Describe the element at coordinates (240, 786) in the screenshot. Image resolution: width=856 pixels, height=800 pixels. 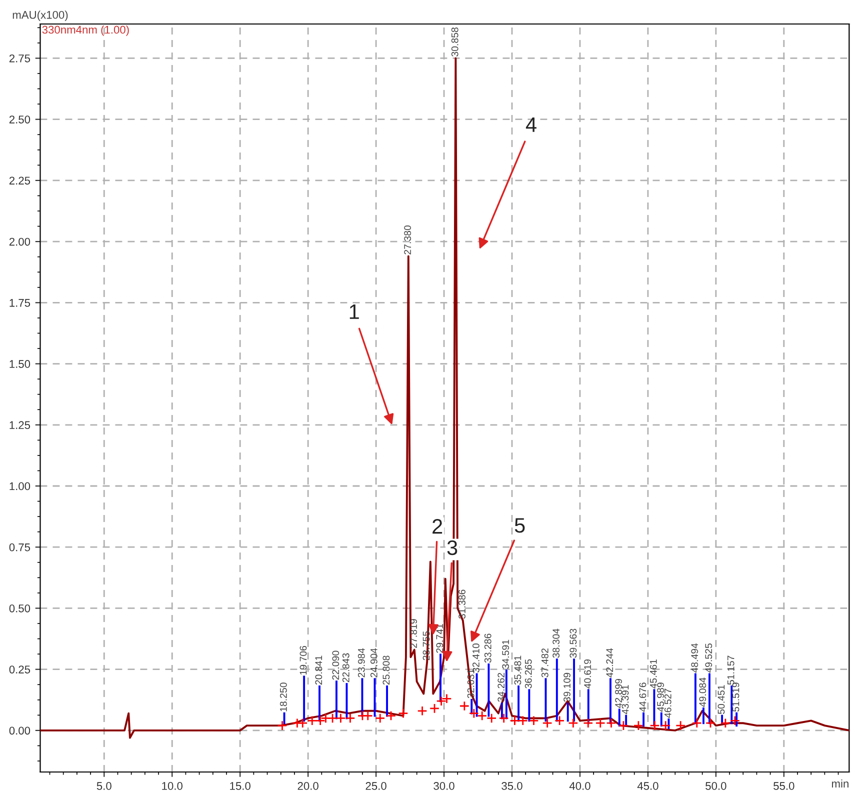
I see `x-tick-label: 15.0` at that location.